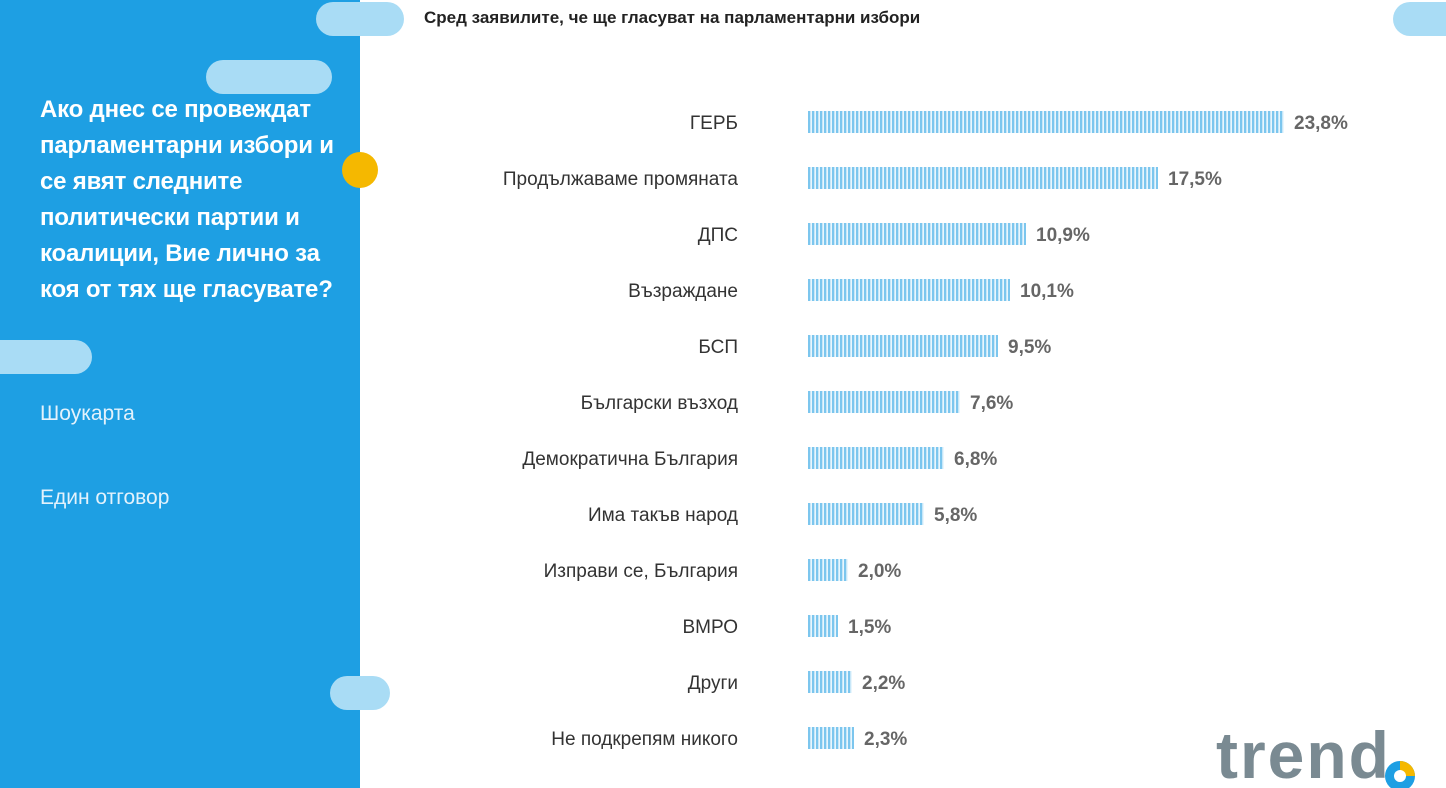  I want to click on showcard-label: Шоукарта, so click(87, 413).